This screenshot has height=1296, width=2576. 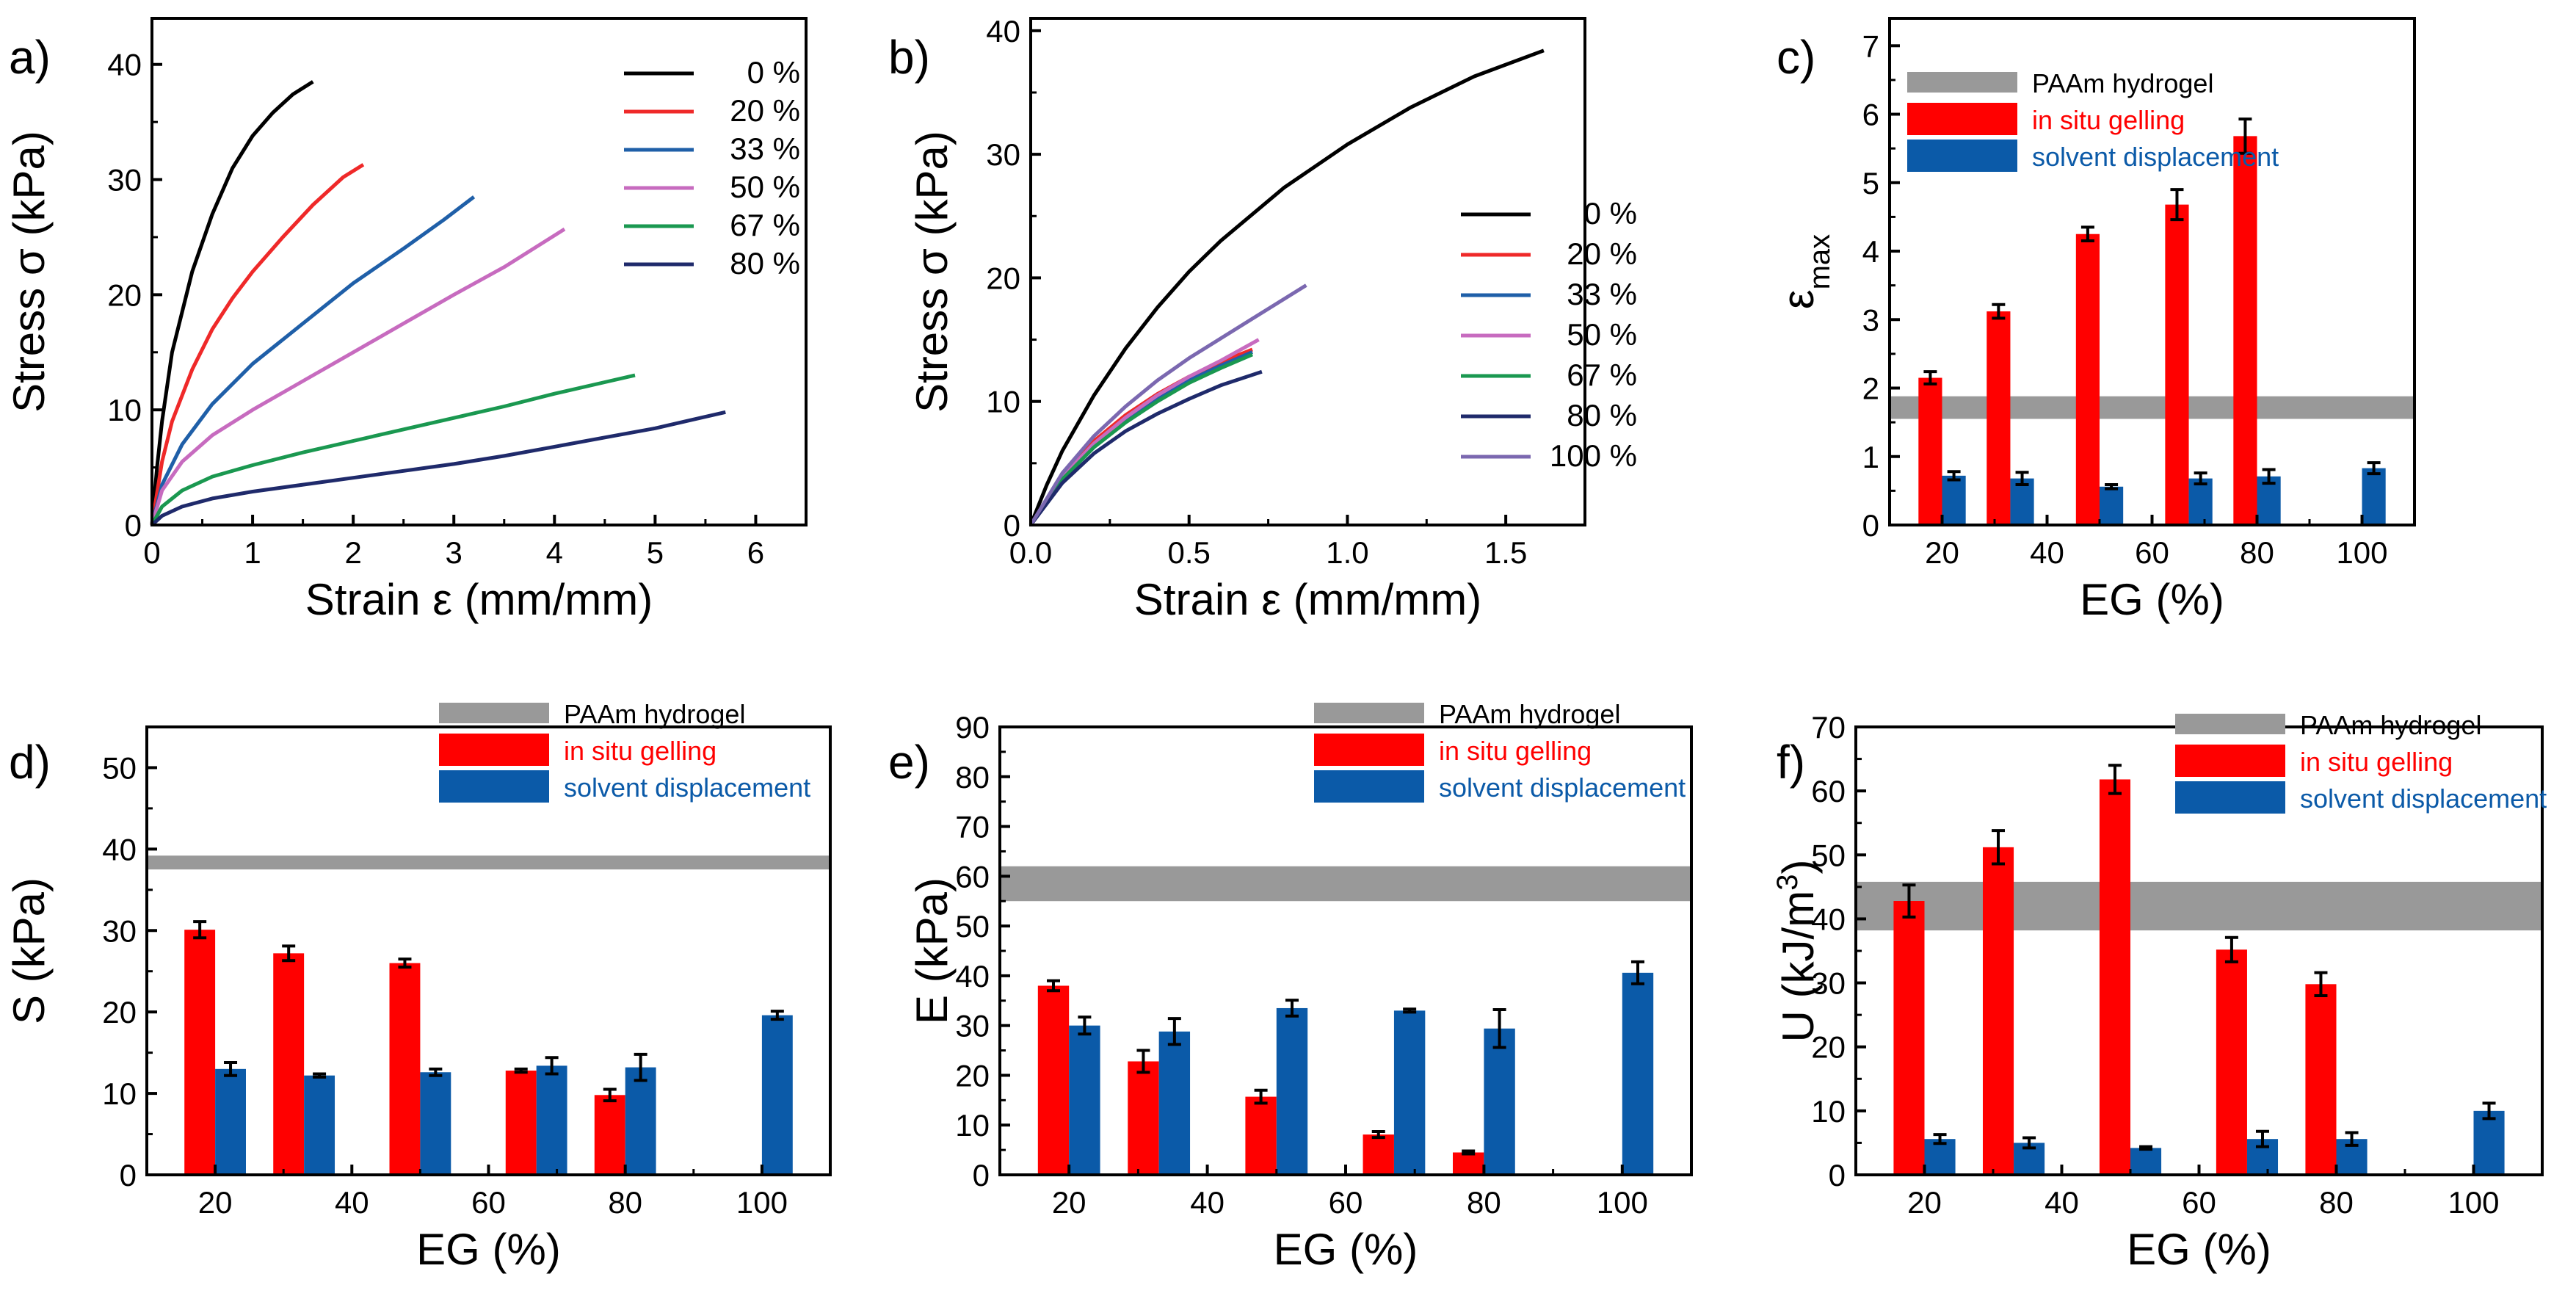 What do you see at coordinates (973, 728) in the screenshot?
I see `y-tick-label: 90` at bounding box center [973, 728].